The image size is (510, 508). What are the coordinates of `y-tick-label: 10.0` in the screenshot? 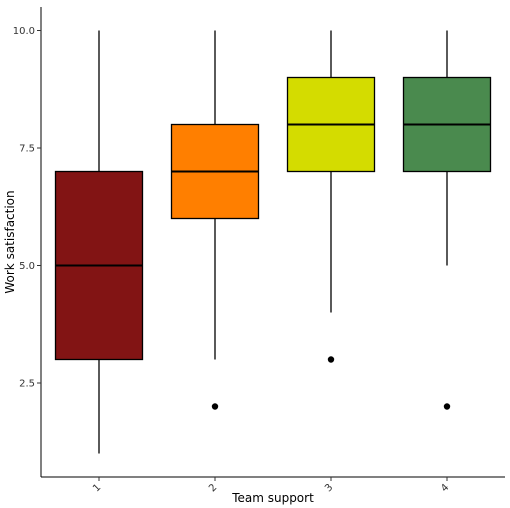 It's located at (24, 31).